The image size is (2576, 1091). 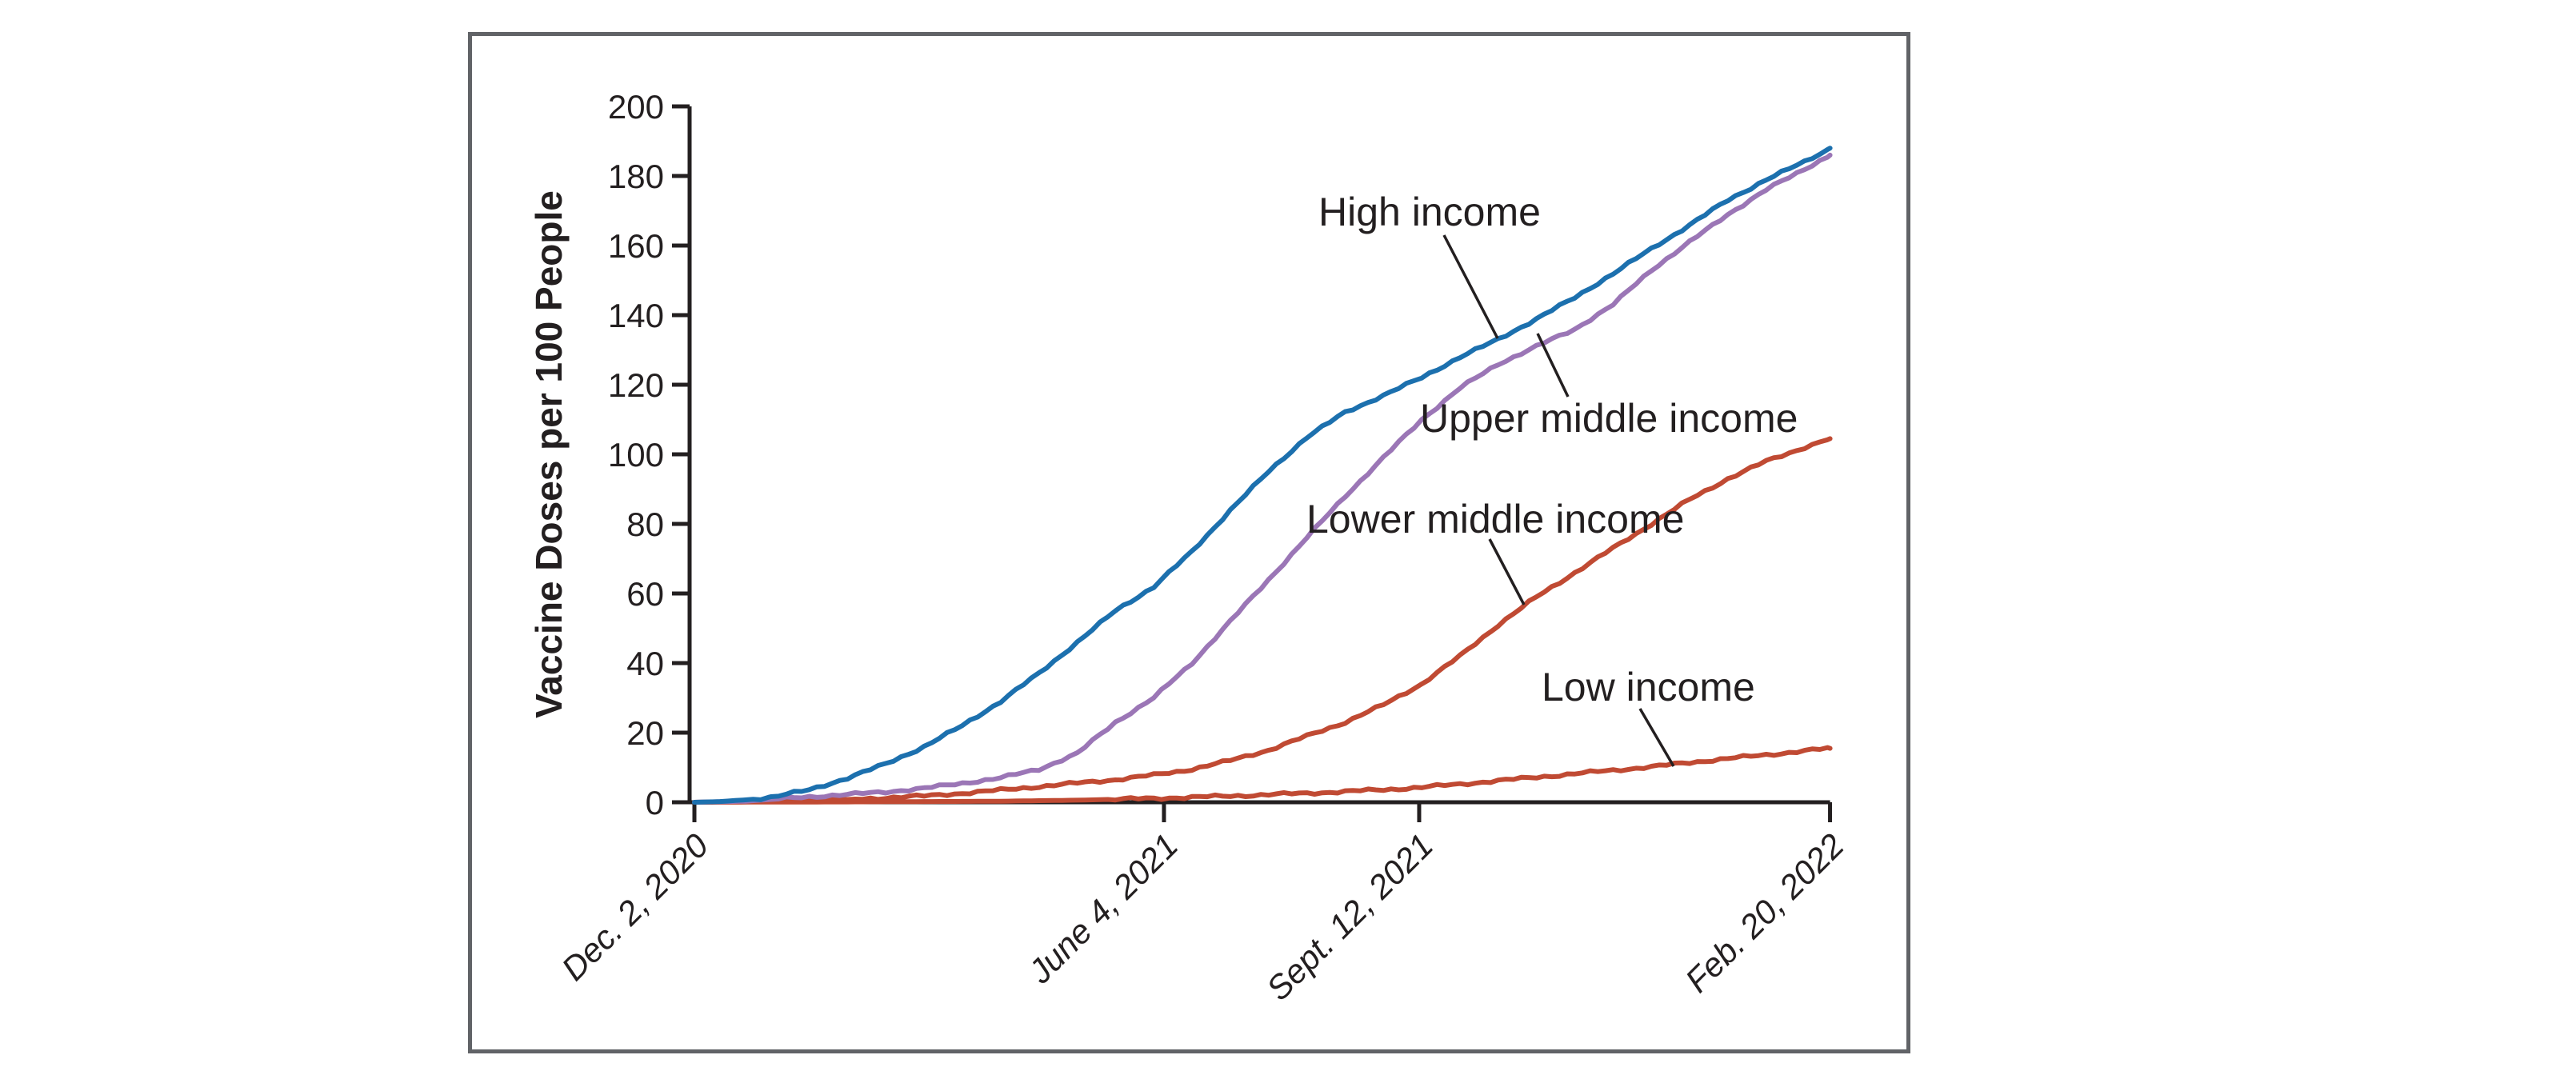 I want to click on y-tick-label: 0, so click(x=655, y=802).